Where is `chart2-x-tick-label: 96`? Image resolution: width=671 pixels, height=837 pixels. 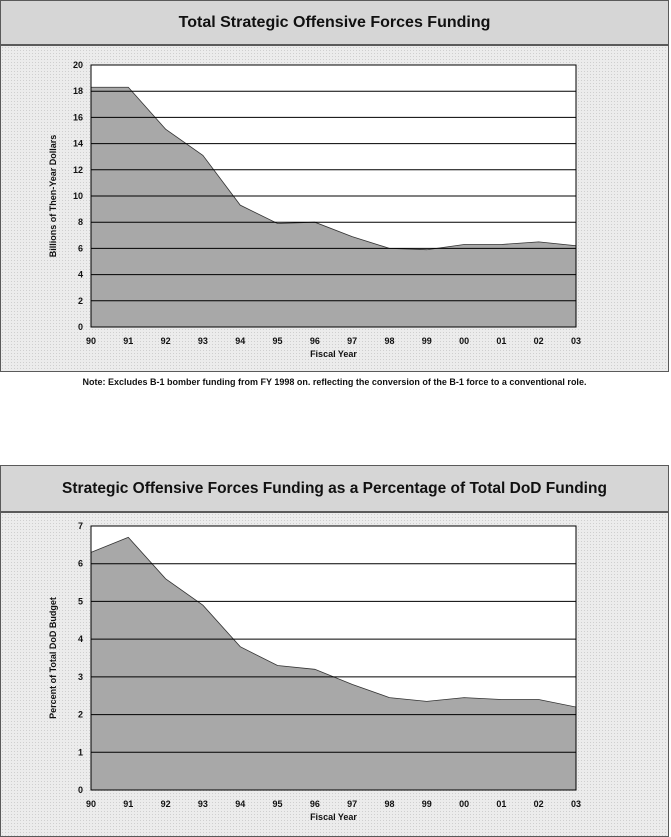
chart2-x-tick-label: 96 is located at coordinates (315, 804).